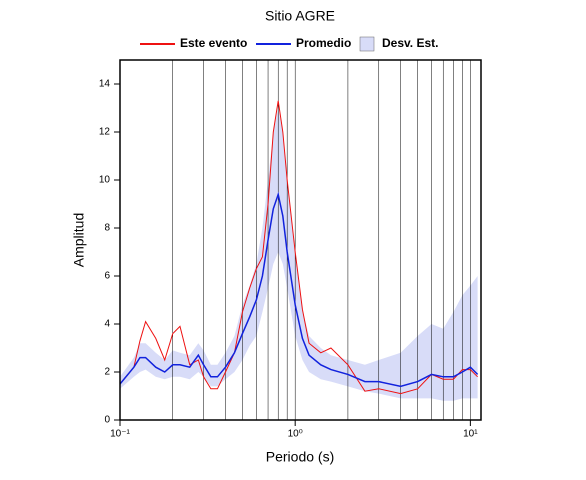  What do you see at coordinates (105, 180) in the screenshot?
I see `y-tick-label: 10` at bounding box center [105, 180].